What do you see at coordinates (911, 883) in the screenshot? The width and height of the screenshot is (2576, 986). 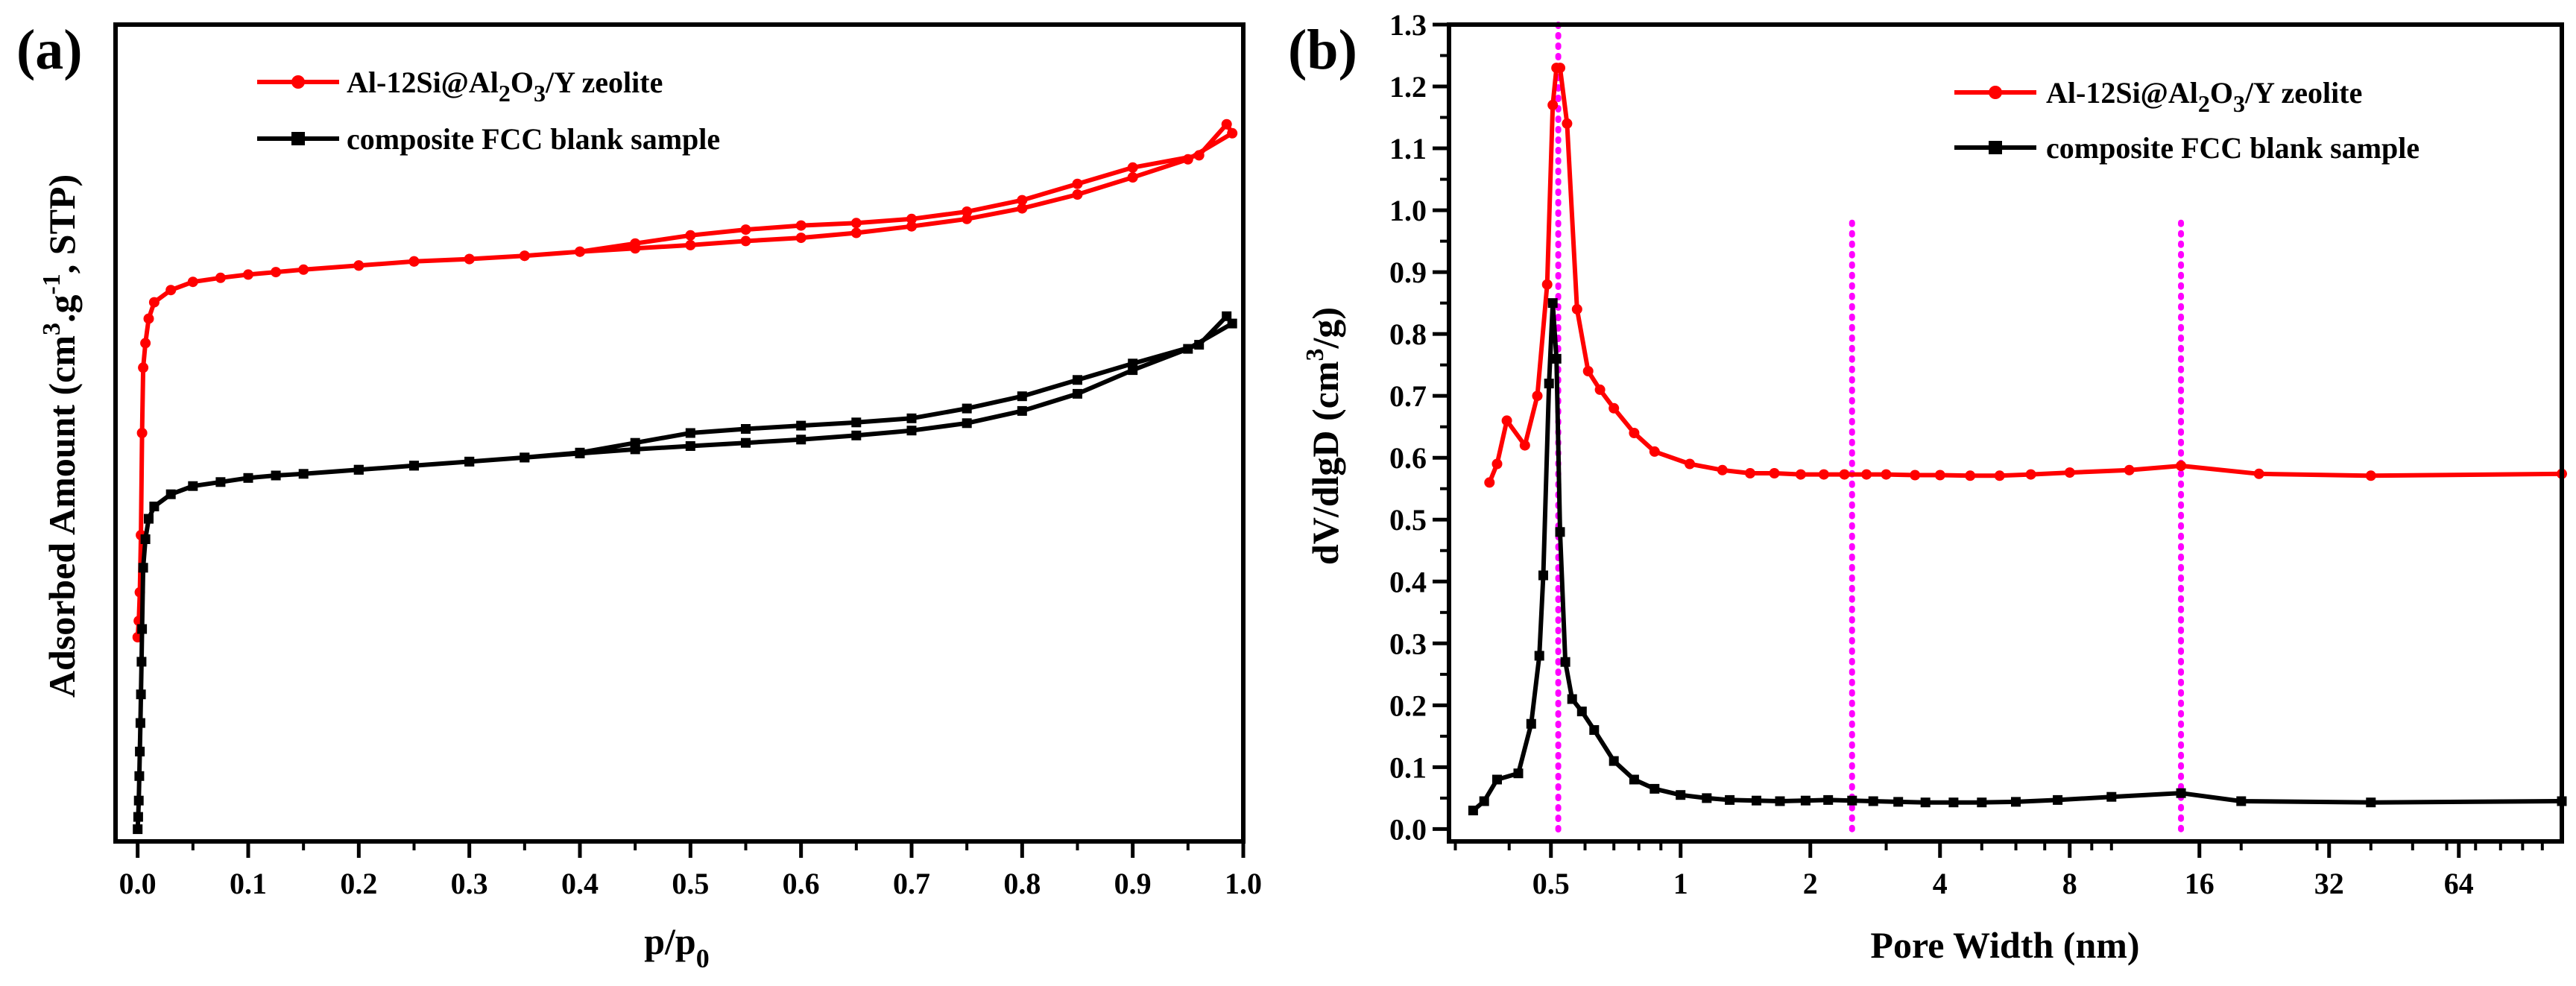 I see `panel-a-x-tick-label-7: 0.7` at bounding box center [911, 883].